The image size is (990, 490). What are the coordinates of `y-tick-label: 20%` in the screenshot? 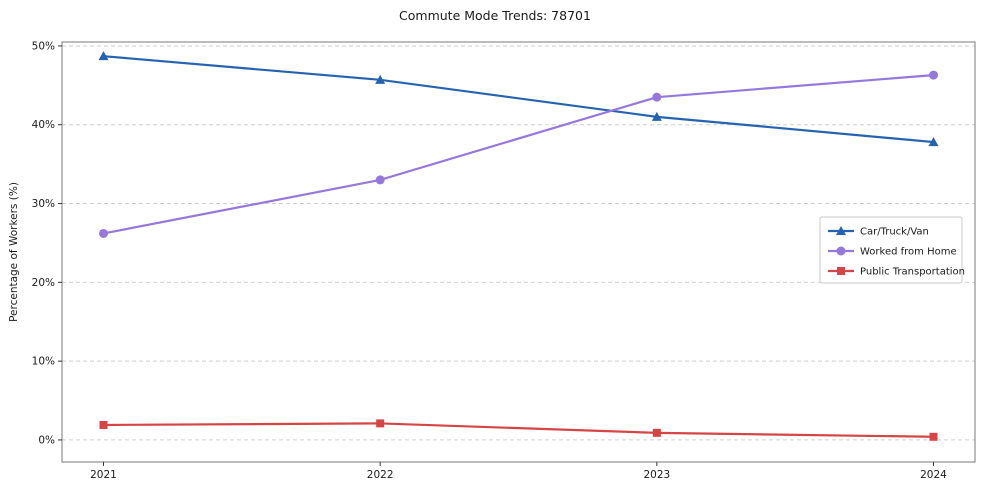 It's located at (43, 283).